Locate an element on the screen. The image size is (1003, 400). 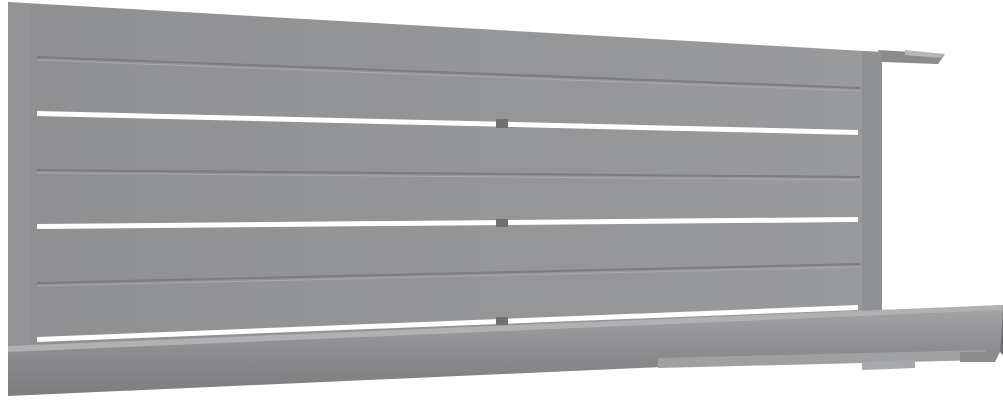
left-stile is located at coordinates (19, 177).